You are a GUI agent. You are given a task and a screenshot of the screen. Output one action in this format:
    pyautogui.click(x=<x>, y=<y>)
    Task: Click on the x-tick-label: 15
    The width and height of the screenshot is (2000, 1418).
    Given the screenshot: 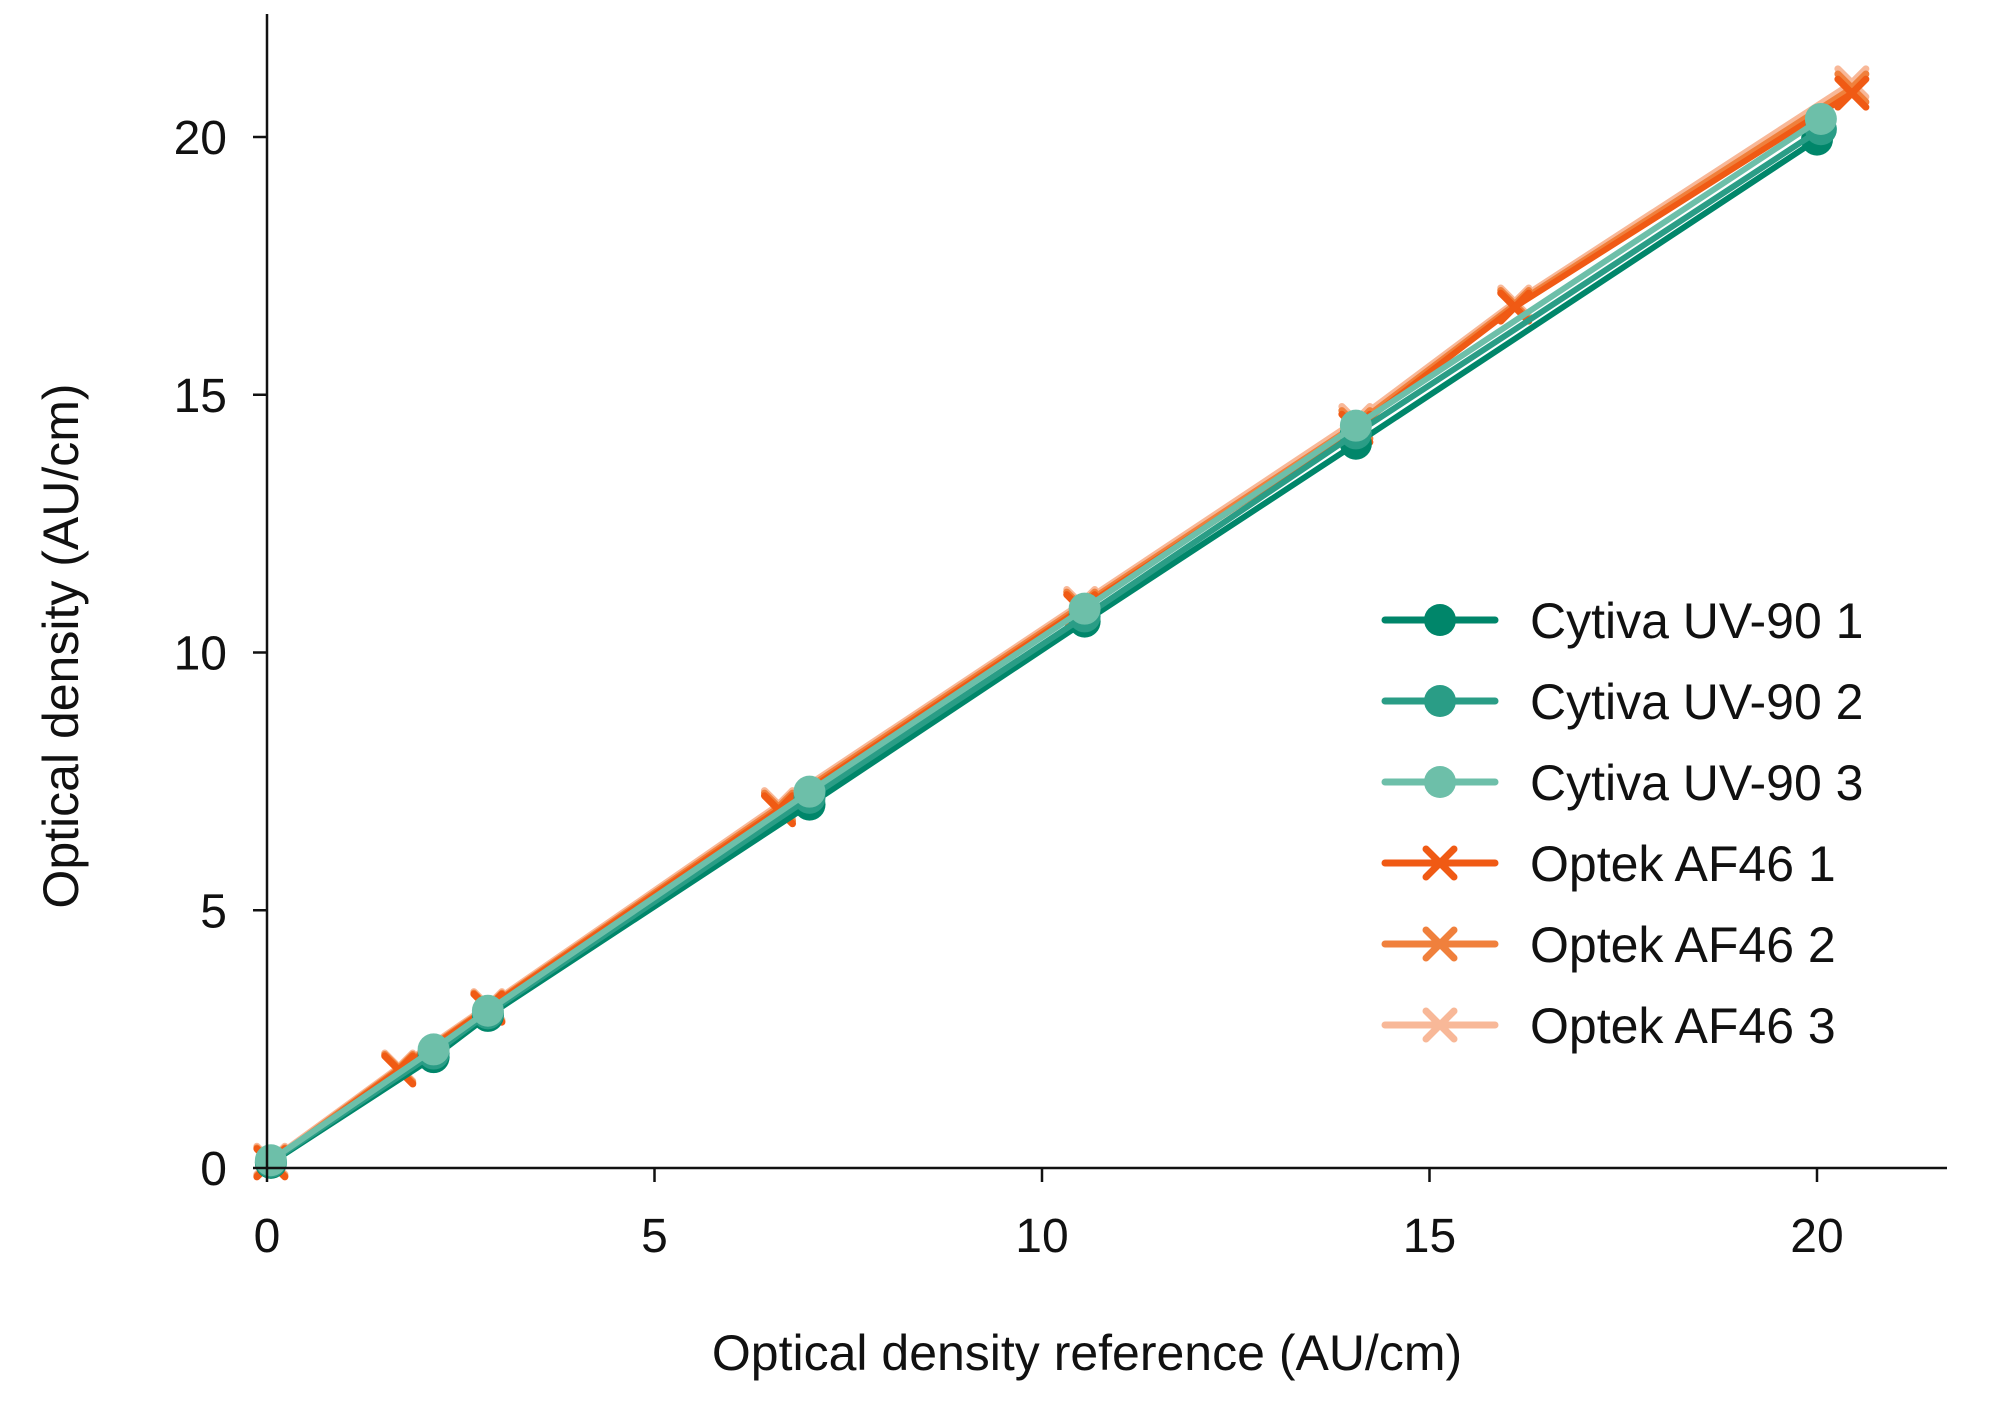 What is the action you would take?
    pyautogui.click(x=1429, y=1236)
    